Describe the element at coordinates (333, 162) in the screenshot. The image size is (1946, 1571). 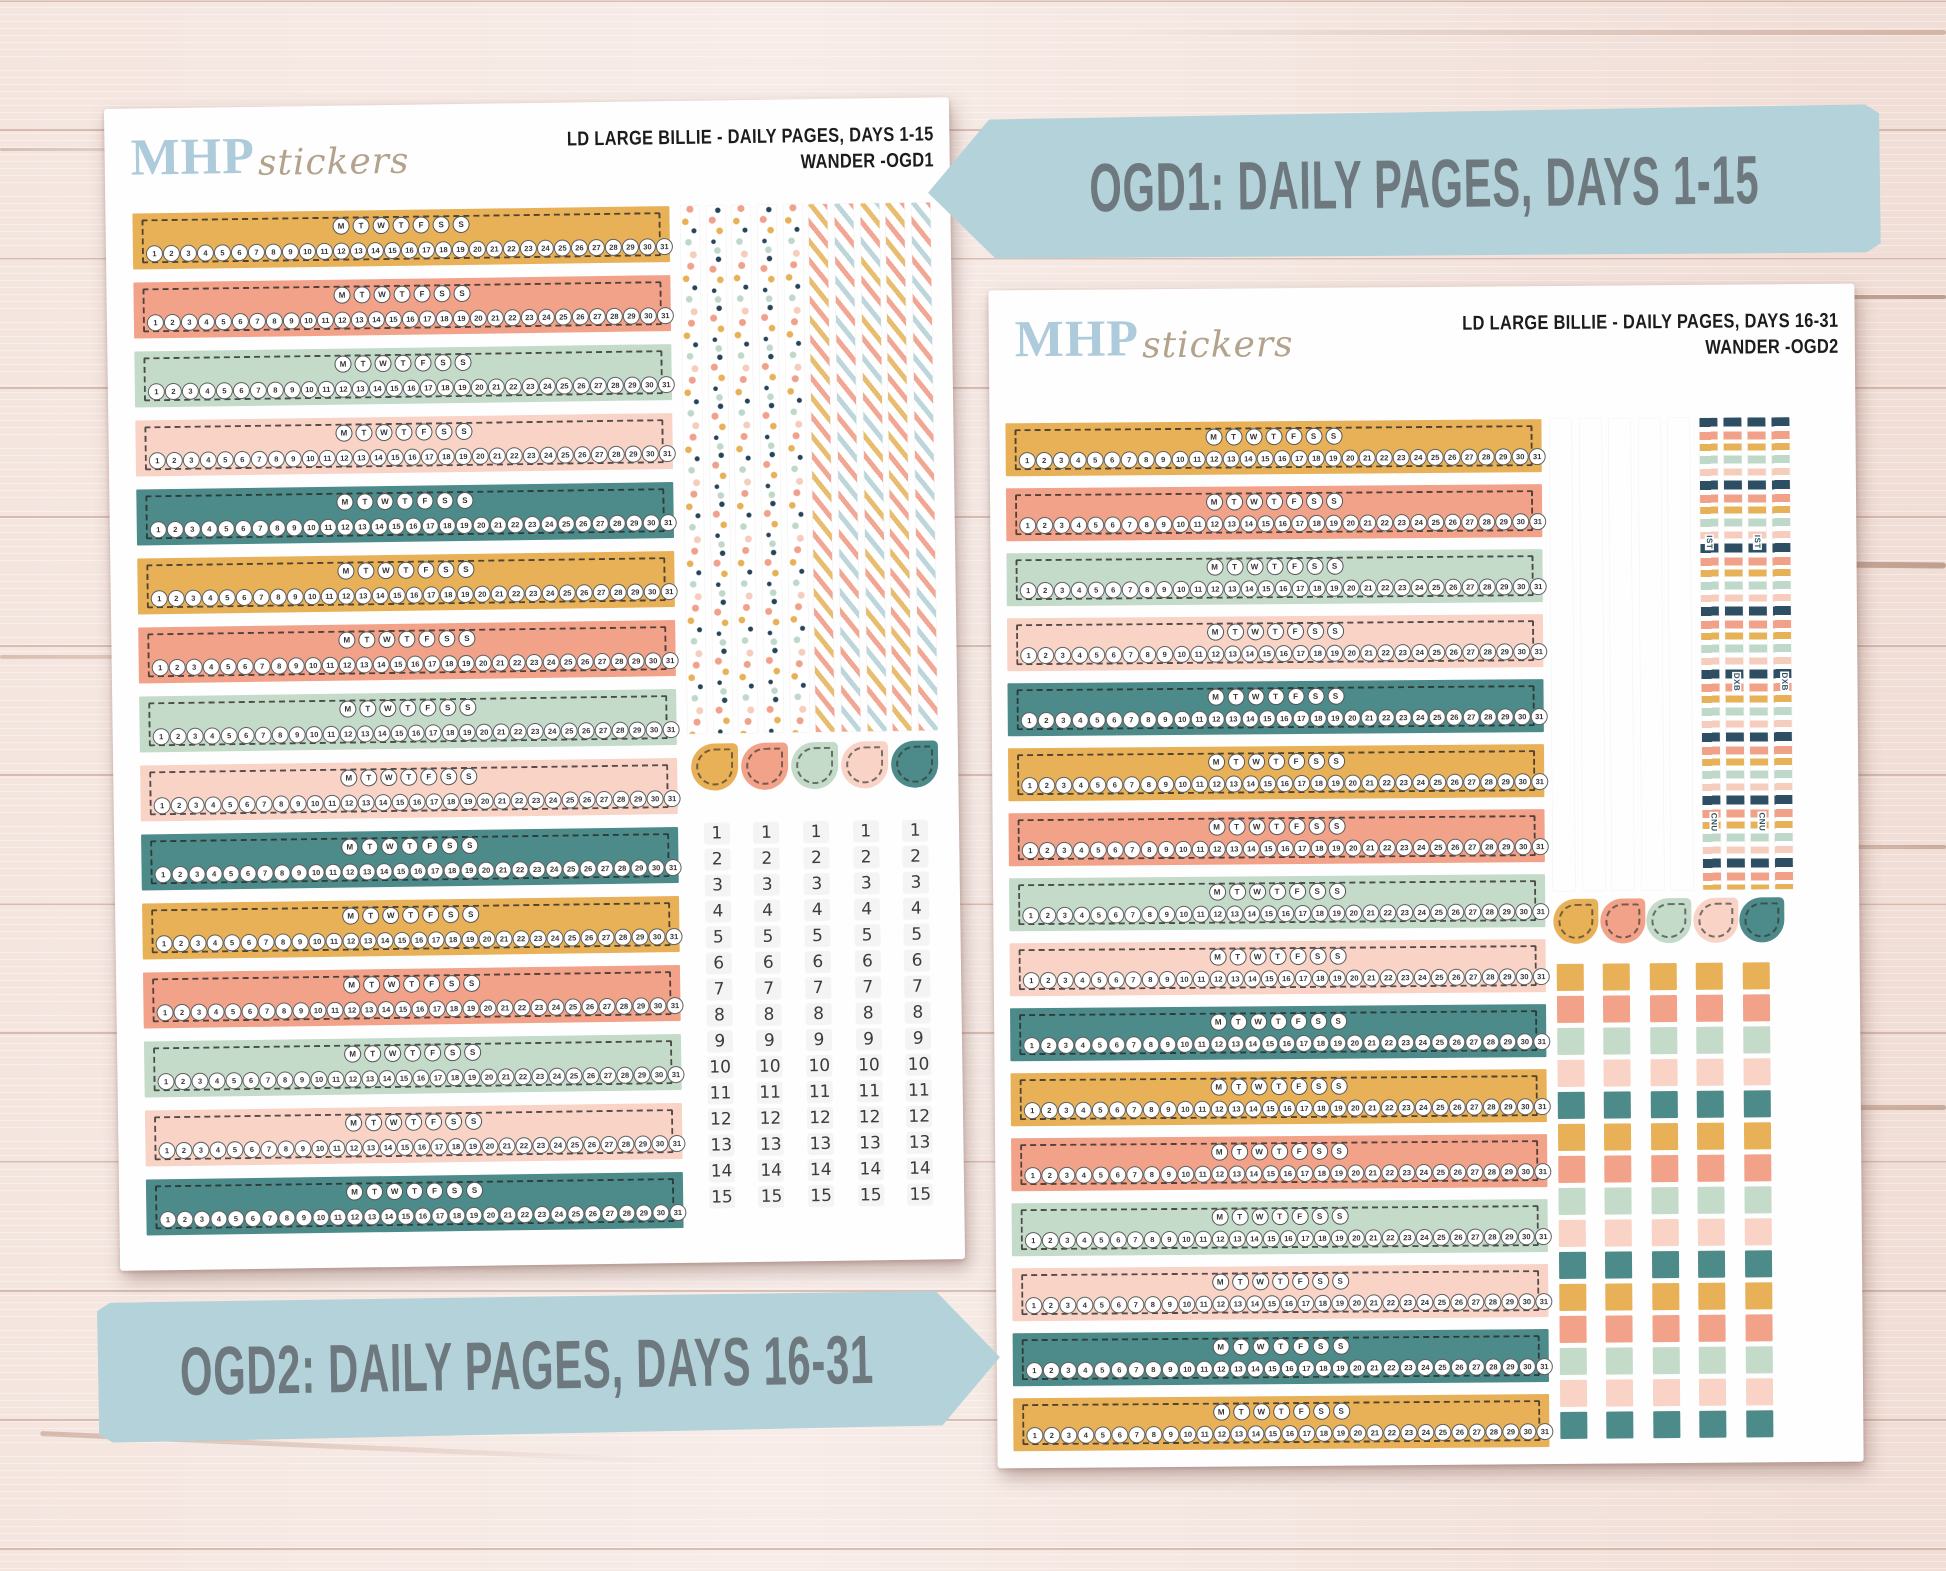
I see `logo-stickers-text: stickers` at that location.